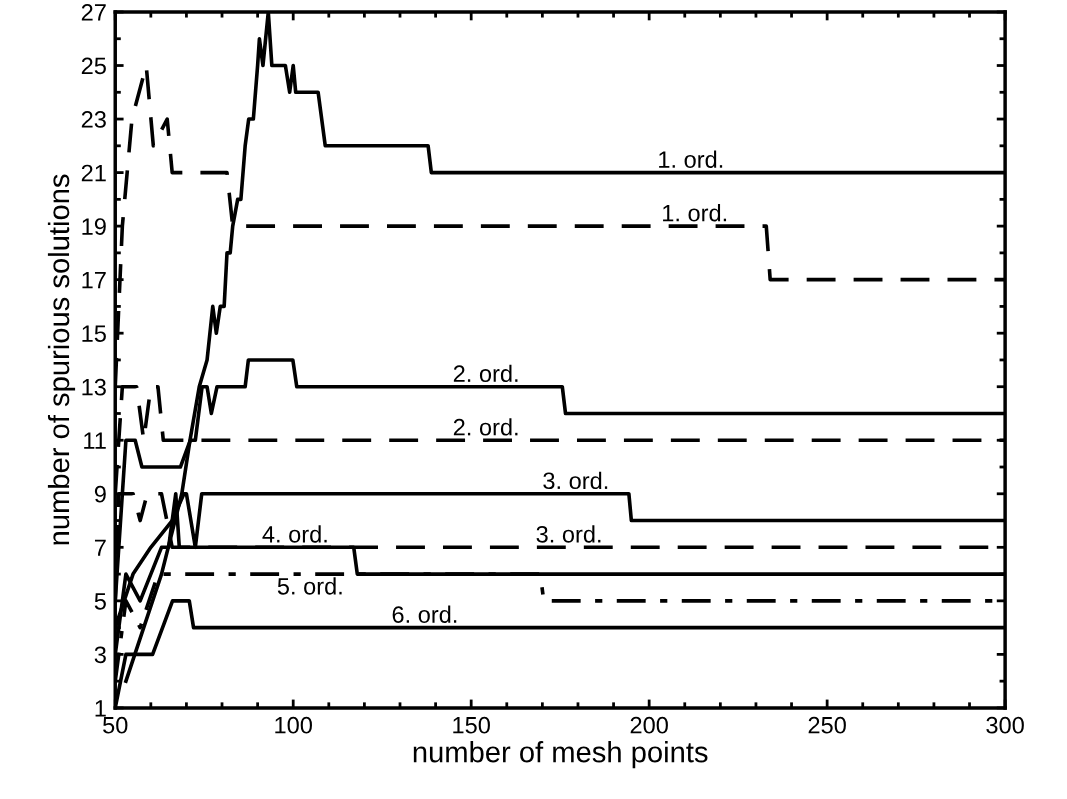  What do you see at coordinates (424, 614) in the screenshot?
I see `annotation: 6. ord.` at bounding box center [424, 614].